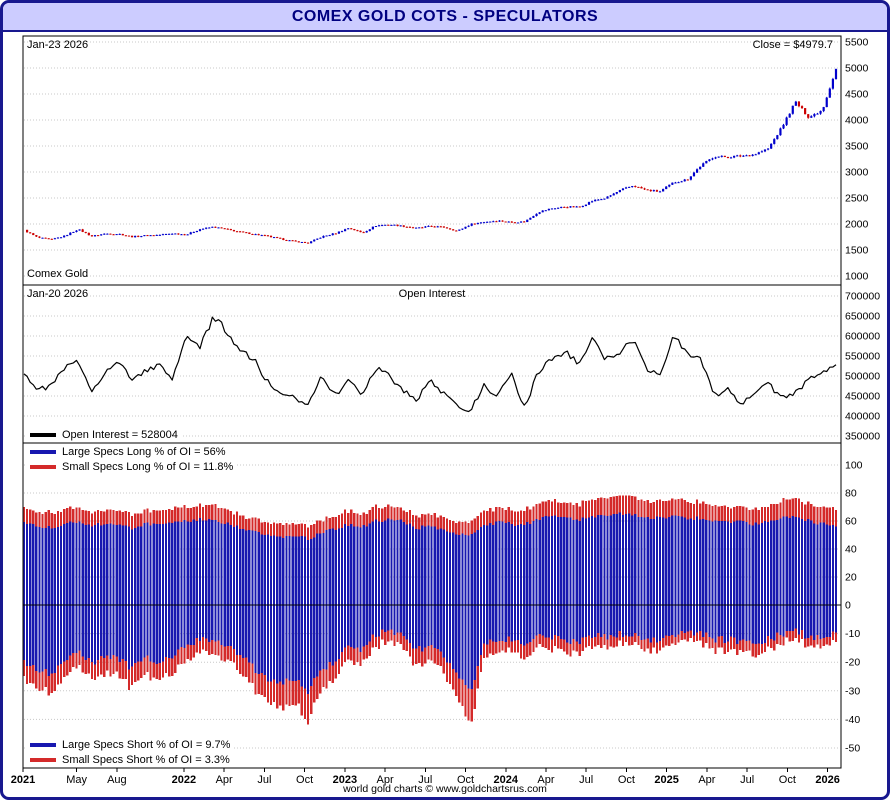  Describe the element at coordinates (58, 294) in the screenshot. I see `oi-date-label: Jan-20 2026` at that location.